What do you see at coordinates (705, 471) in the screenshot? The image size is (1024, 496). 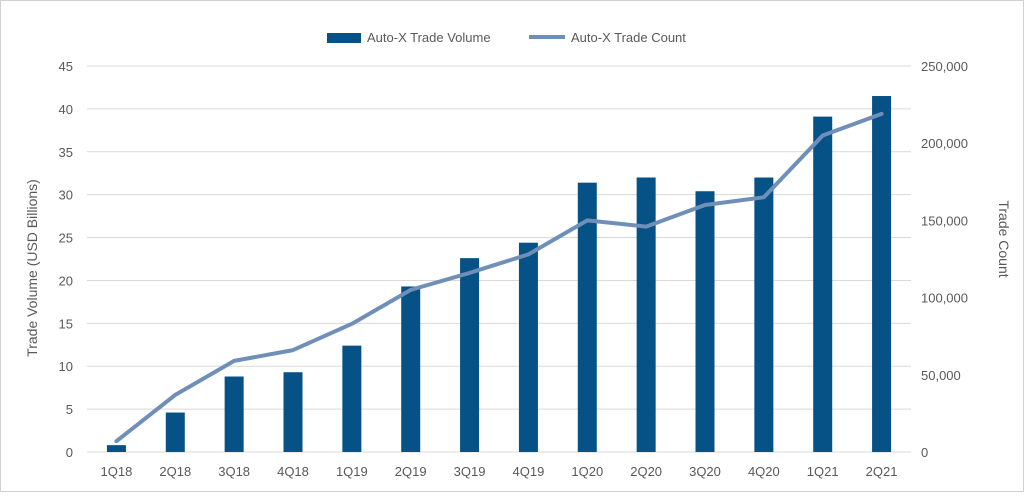 I see `x-tick-label: 3Q20` at bounding box center [705, 471].